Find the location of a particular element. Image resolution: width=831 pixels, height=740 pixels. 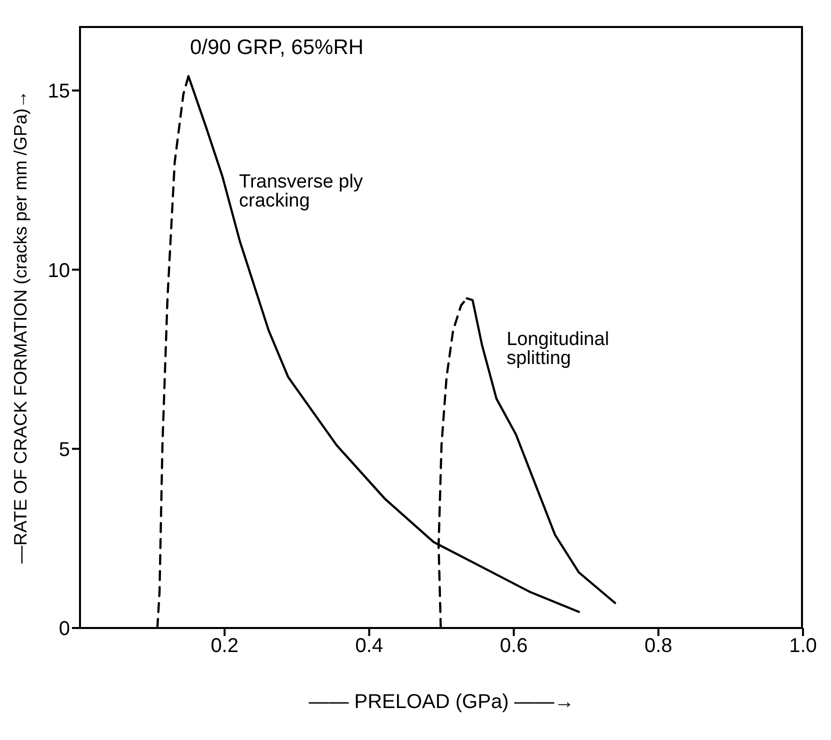

y-tick-label: 10 is located at coordinates (59, 271).